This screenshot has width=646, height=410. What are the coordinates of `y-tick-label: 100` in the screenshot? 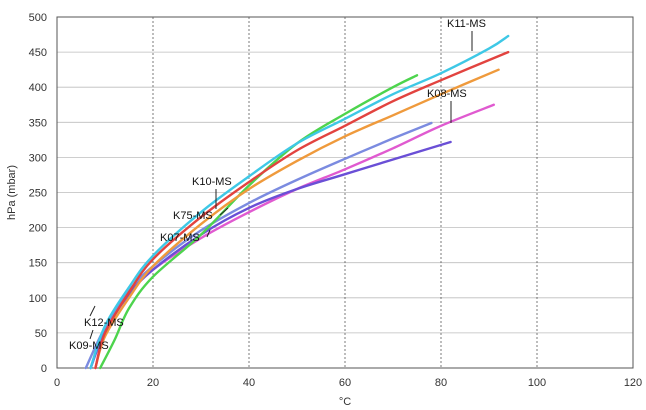 It's located at (38, 299).